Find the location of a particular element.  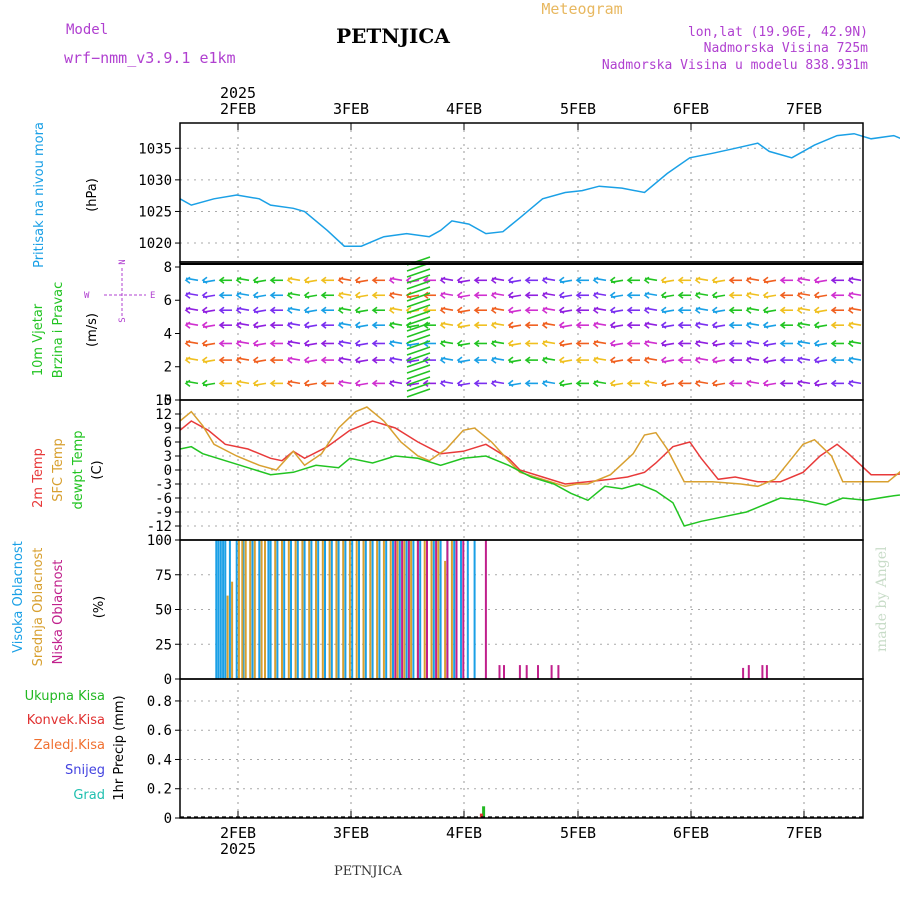

pressure-tick-label: 1030 is located at coordinates (155, 181).